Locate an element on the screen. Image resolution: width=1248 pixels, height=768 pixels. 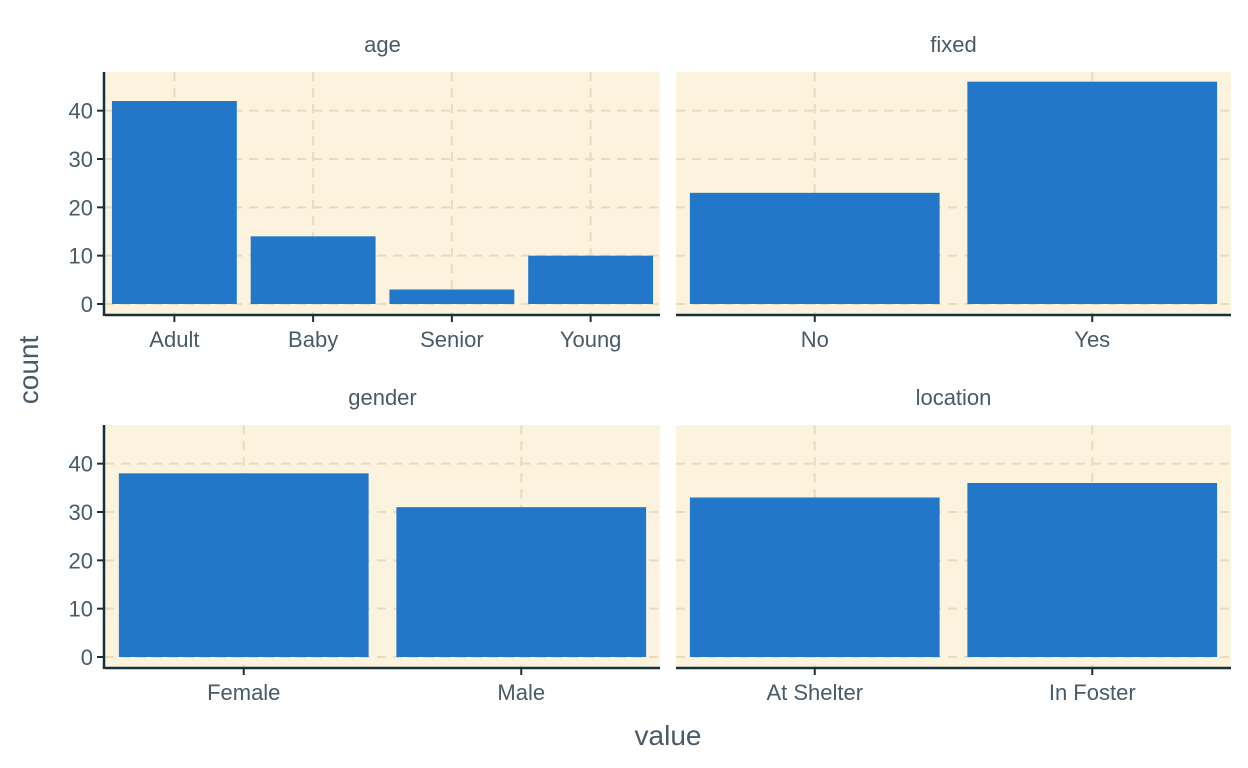
x-tick-label: In Foster is located at coordinates (1092, 692).